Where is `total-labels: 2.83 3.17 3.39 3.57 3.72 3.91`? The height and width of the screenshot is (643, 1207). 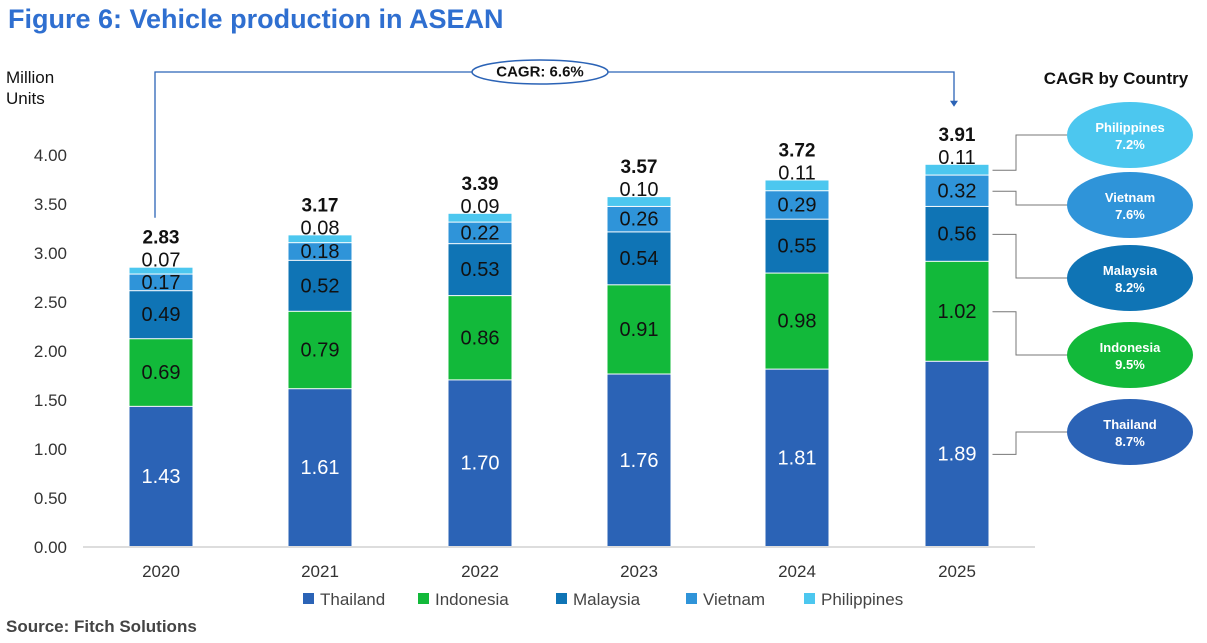 total-labels: 2.83 3.17 3.39 3.57 3.72 3.91 is located at coordinates (559, 187).